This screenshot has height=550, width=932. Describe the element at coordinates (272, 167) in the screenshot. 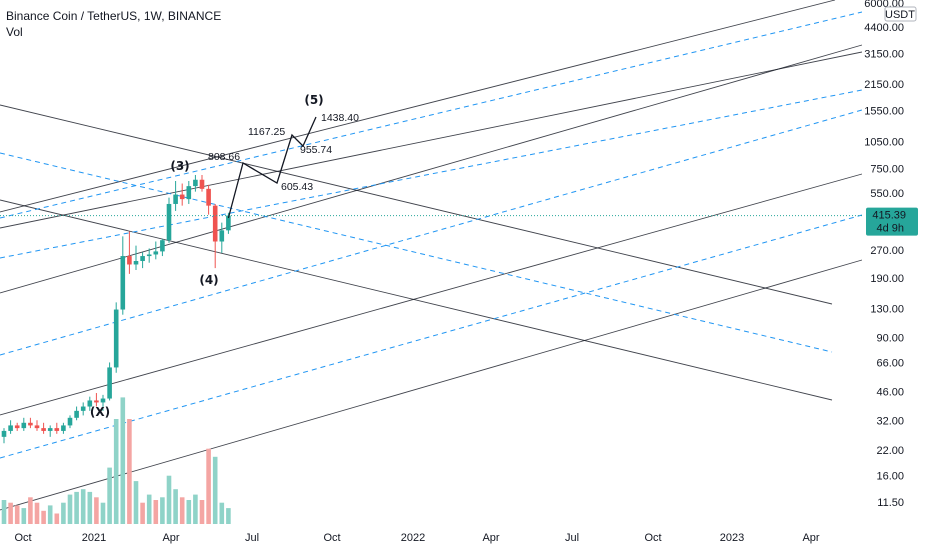

I see `projection-path` at that location.